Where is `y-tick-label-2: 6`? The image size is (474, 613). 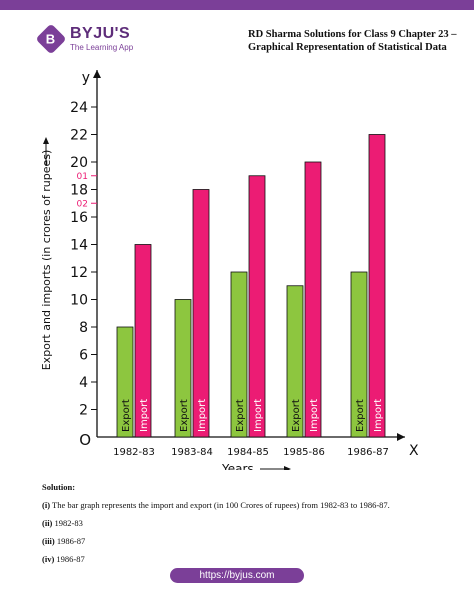
y-tick-label-2: 6 is located at coordinates (83, 356).